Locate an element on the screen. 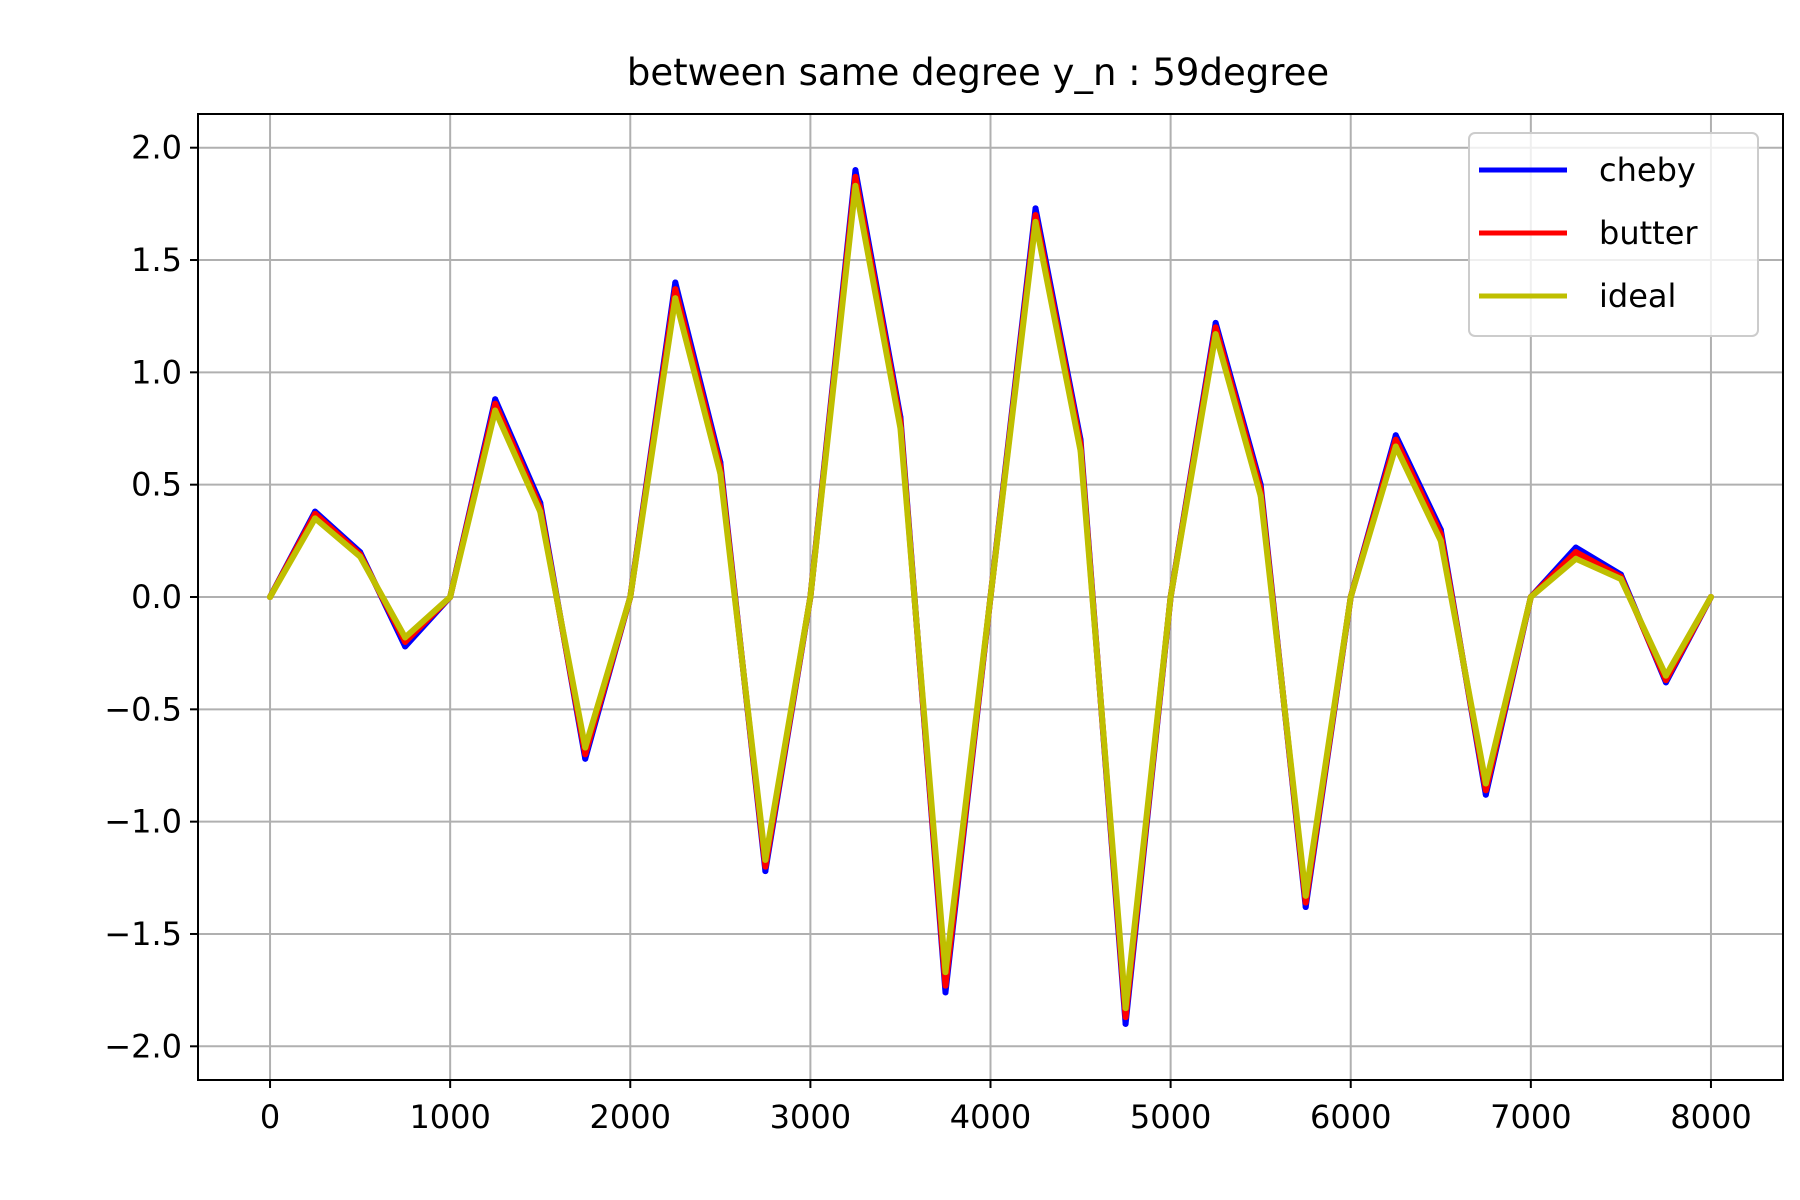 The height and width of the screenshot is (1200, 1800). y-tick-label: 0.5 is located at coordinates (156, 485).